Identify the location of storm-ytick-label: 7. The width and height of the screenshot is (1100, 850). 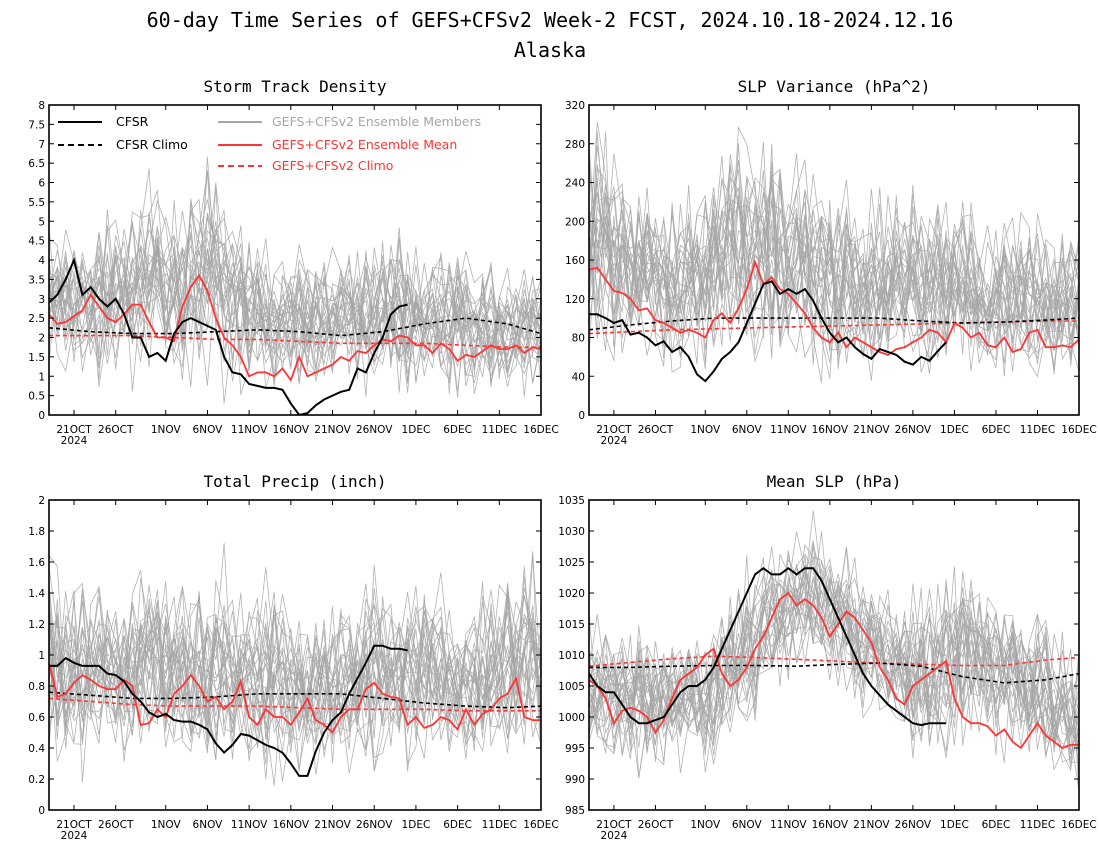
(41, 145).